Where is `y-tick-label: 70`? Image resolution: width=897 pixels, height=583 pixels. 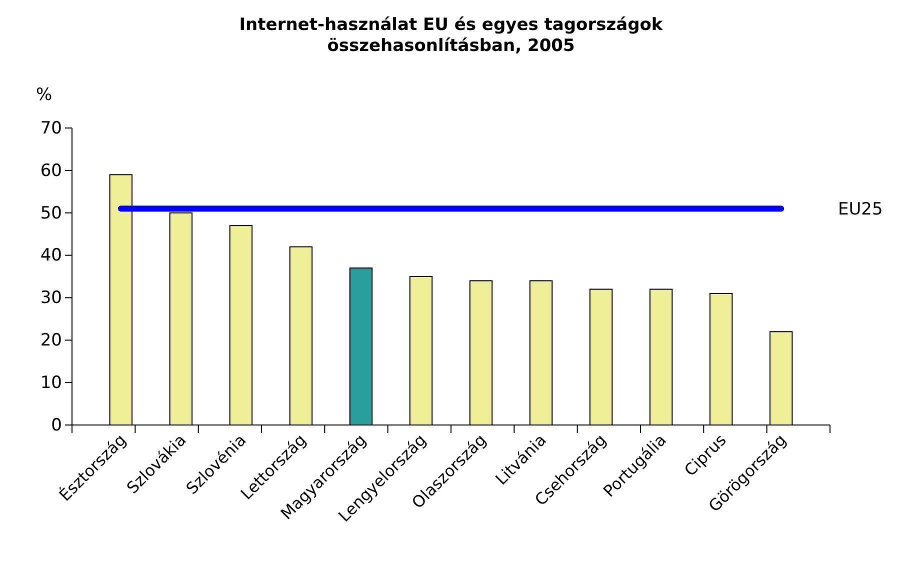
y-tick-label: 70 is located at coordinates (51, 128).